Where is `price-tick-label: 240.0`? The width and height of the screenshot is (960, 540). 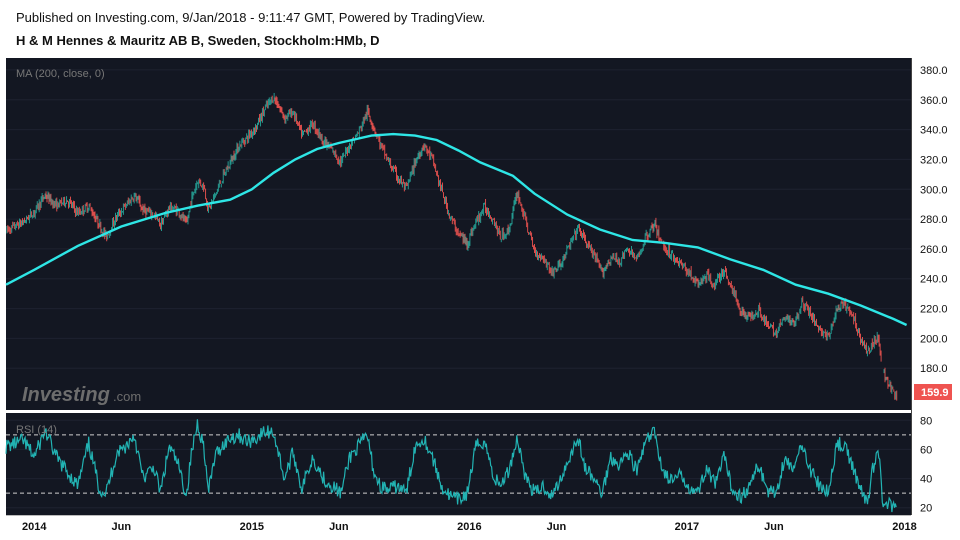 price-tick-label: 240.0 is located at coordinates (934, 280).